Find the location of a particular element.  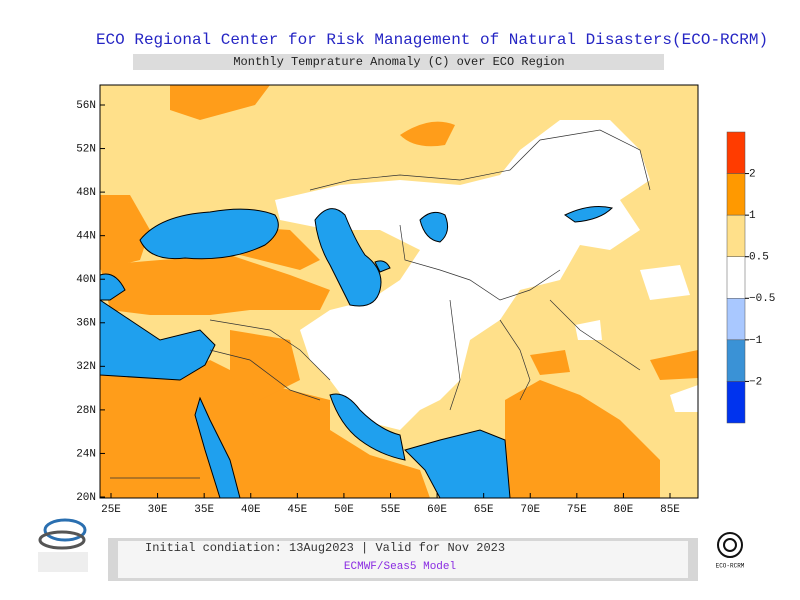

lat-label: 56N is located at coordinates (86, 106).